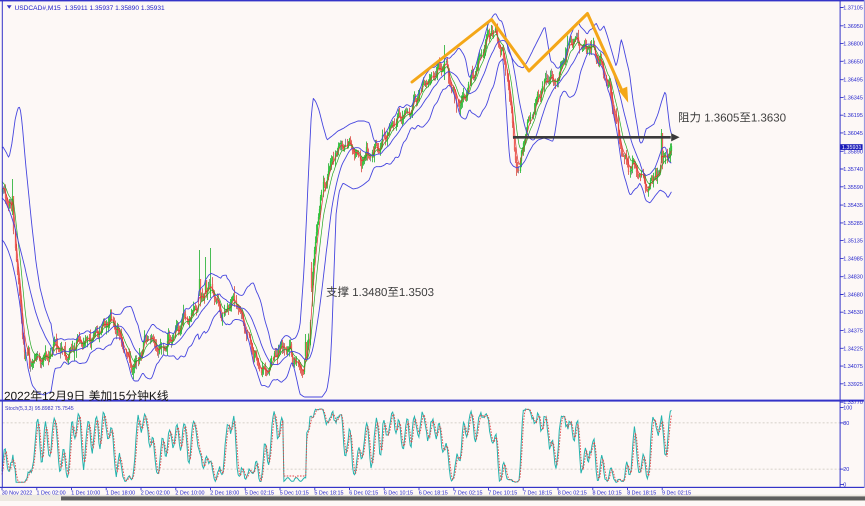 The height and width of the screenshot is (506, 865). Describe the element at coordinates (294, 493) in the screenshot. I see `svg-text: 5 Dec 10:15` at that location.